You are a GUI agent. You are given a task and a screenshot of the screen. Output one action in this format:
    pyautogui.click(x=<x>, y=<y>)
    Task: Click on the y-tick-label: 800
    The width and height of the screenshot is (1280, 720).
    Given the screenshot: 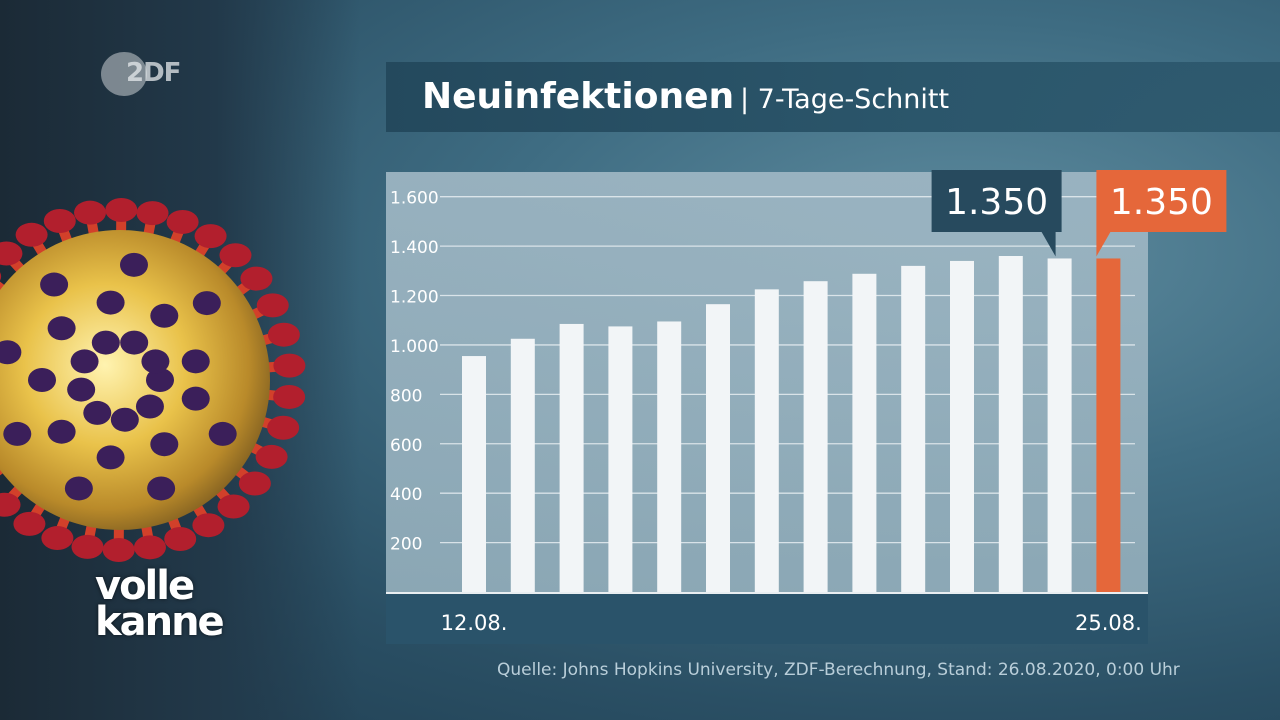 What is the action you would take?
    pyautogui.click(x=406, y=396)
    